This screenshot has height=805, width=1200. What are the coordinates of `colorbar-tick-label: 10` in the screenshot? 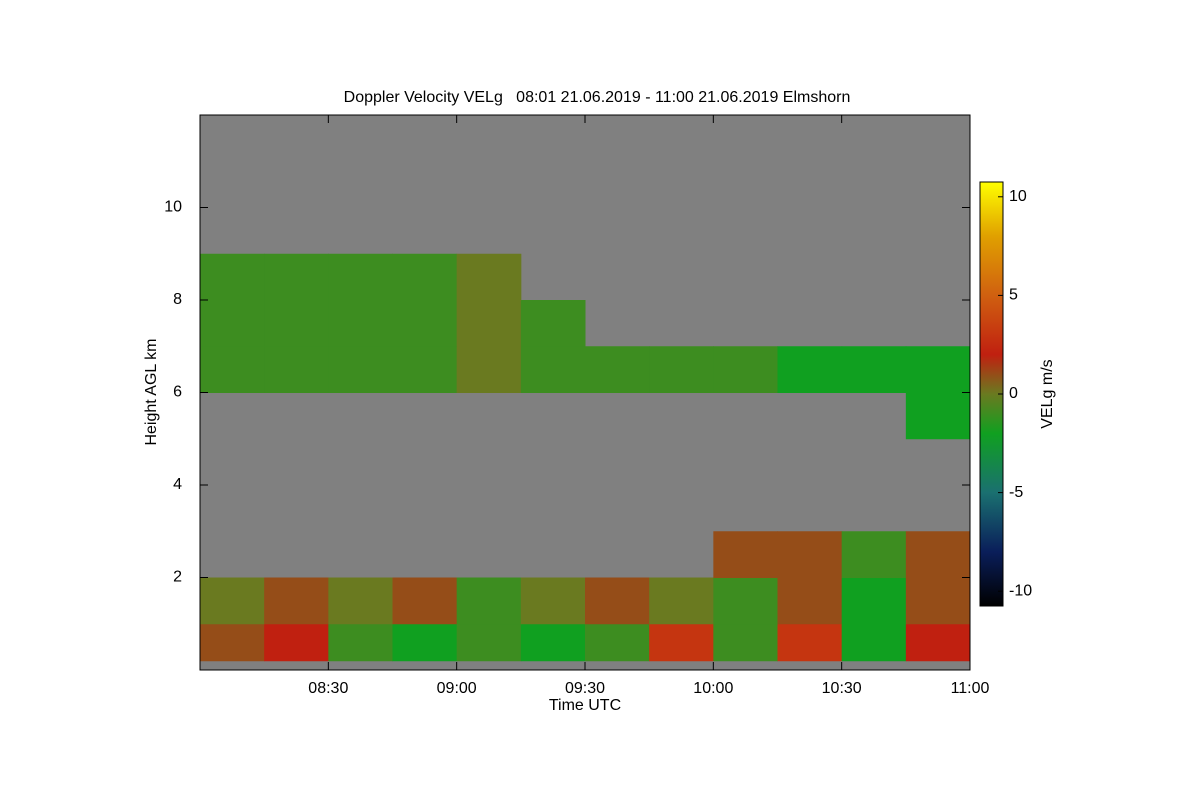 It's located at (1018, 196).